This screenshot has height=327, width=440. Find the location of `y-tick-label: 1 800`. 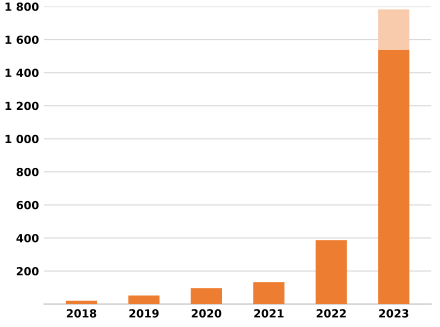

y-tick-label: 1 800 is located at coordinates (22, 6).